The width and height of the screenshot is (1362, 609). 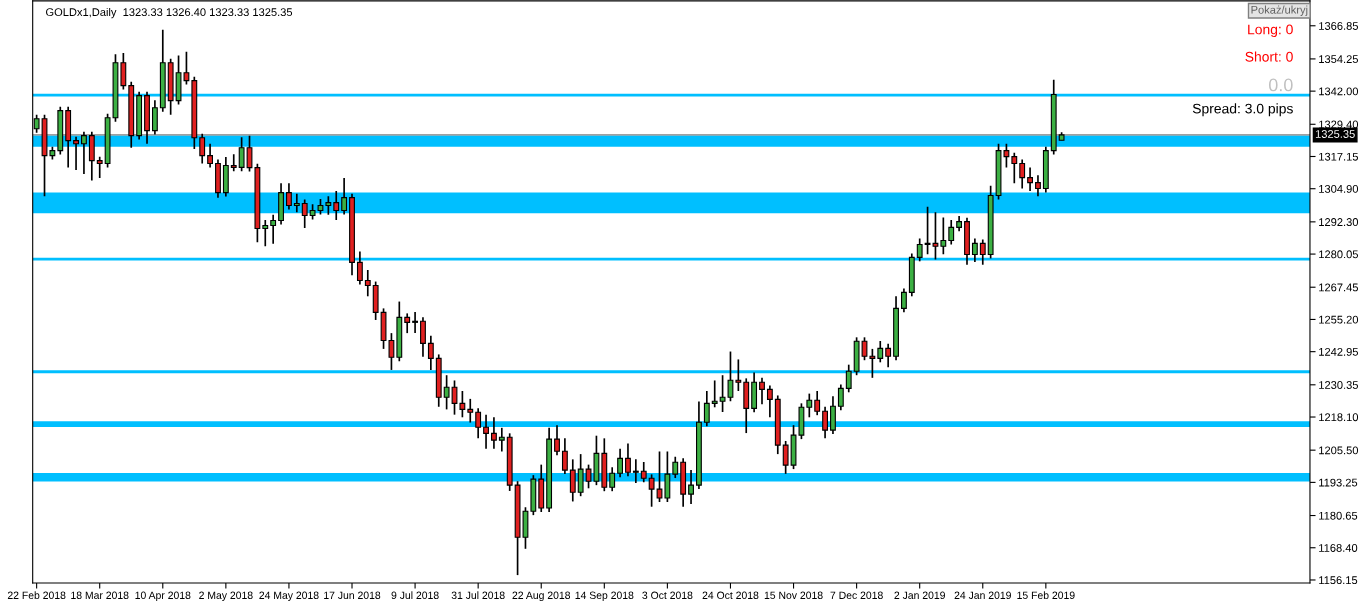 What do you see at coordinates (163, 596) in the screenshot?
I see `x-tick-label: 10 Apr 2018` at bounding box center [163, 596].